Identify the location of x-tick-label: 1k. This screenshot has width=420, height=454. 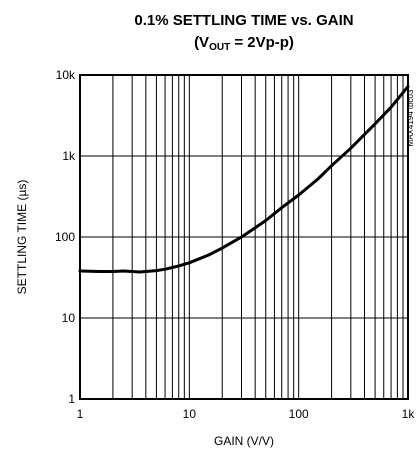
(409, 414).